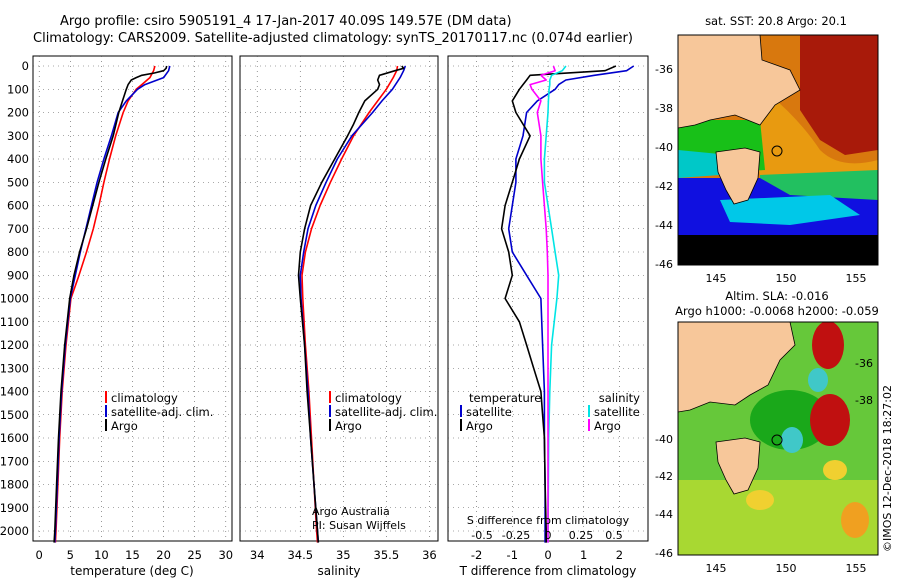 This screenshot has width=900, height=580. What do you see at coordinates (855, 520) in the screenshot?
I see `sla-orange-south` at bounding box center [855, 520].